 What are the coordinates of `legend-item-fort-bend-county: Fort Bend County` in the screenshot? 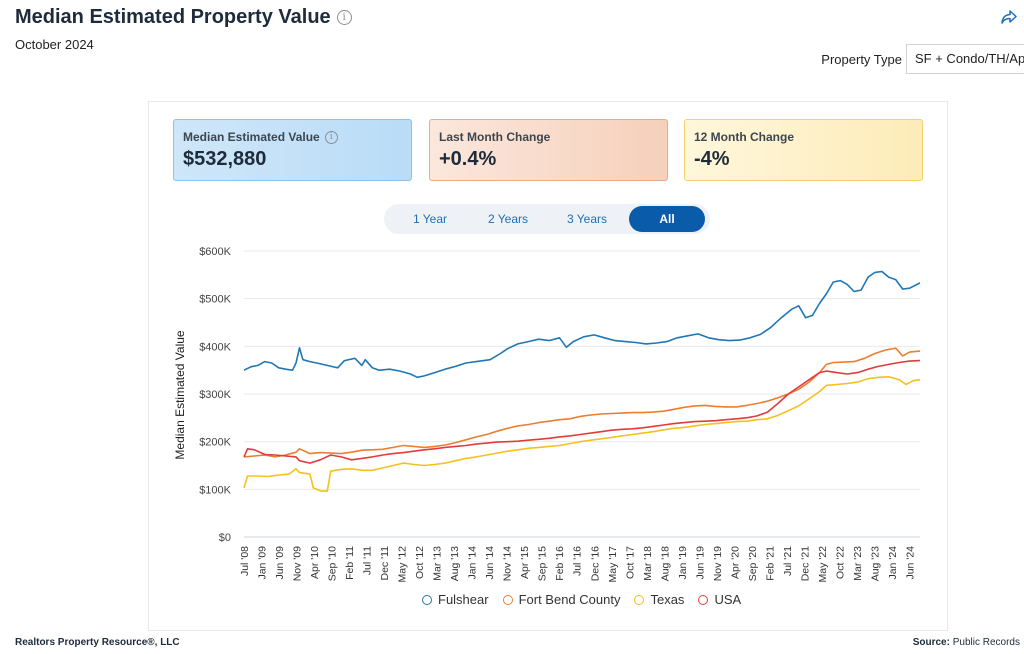 It's located at (561, 599).